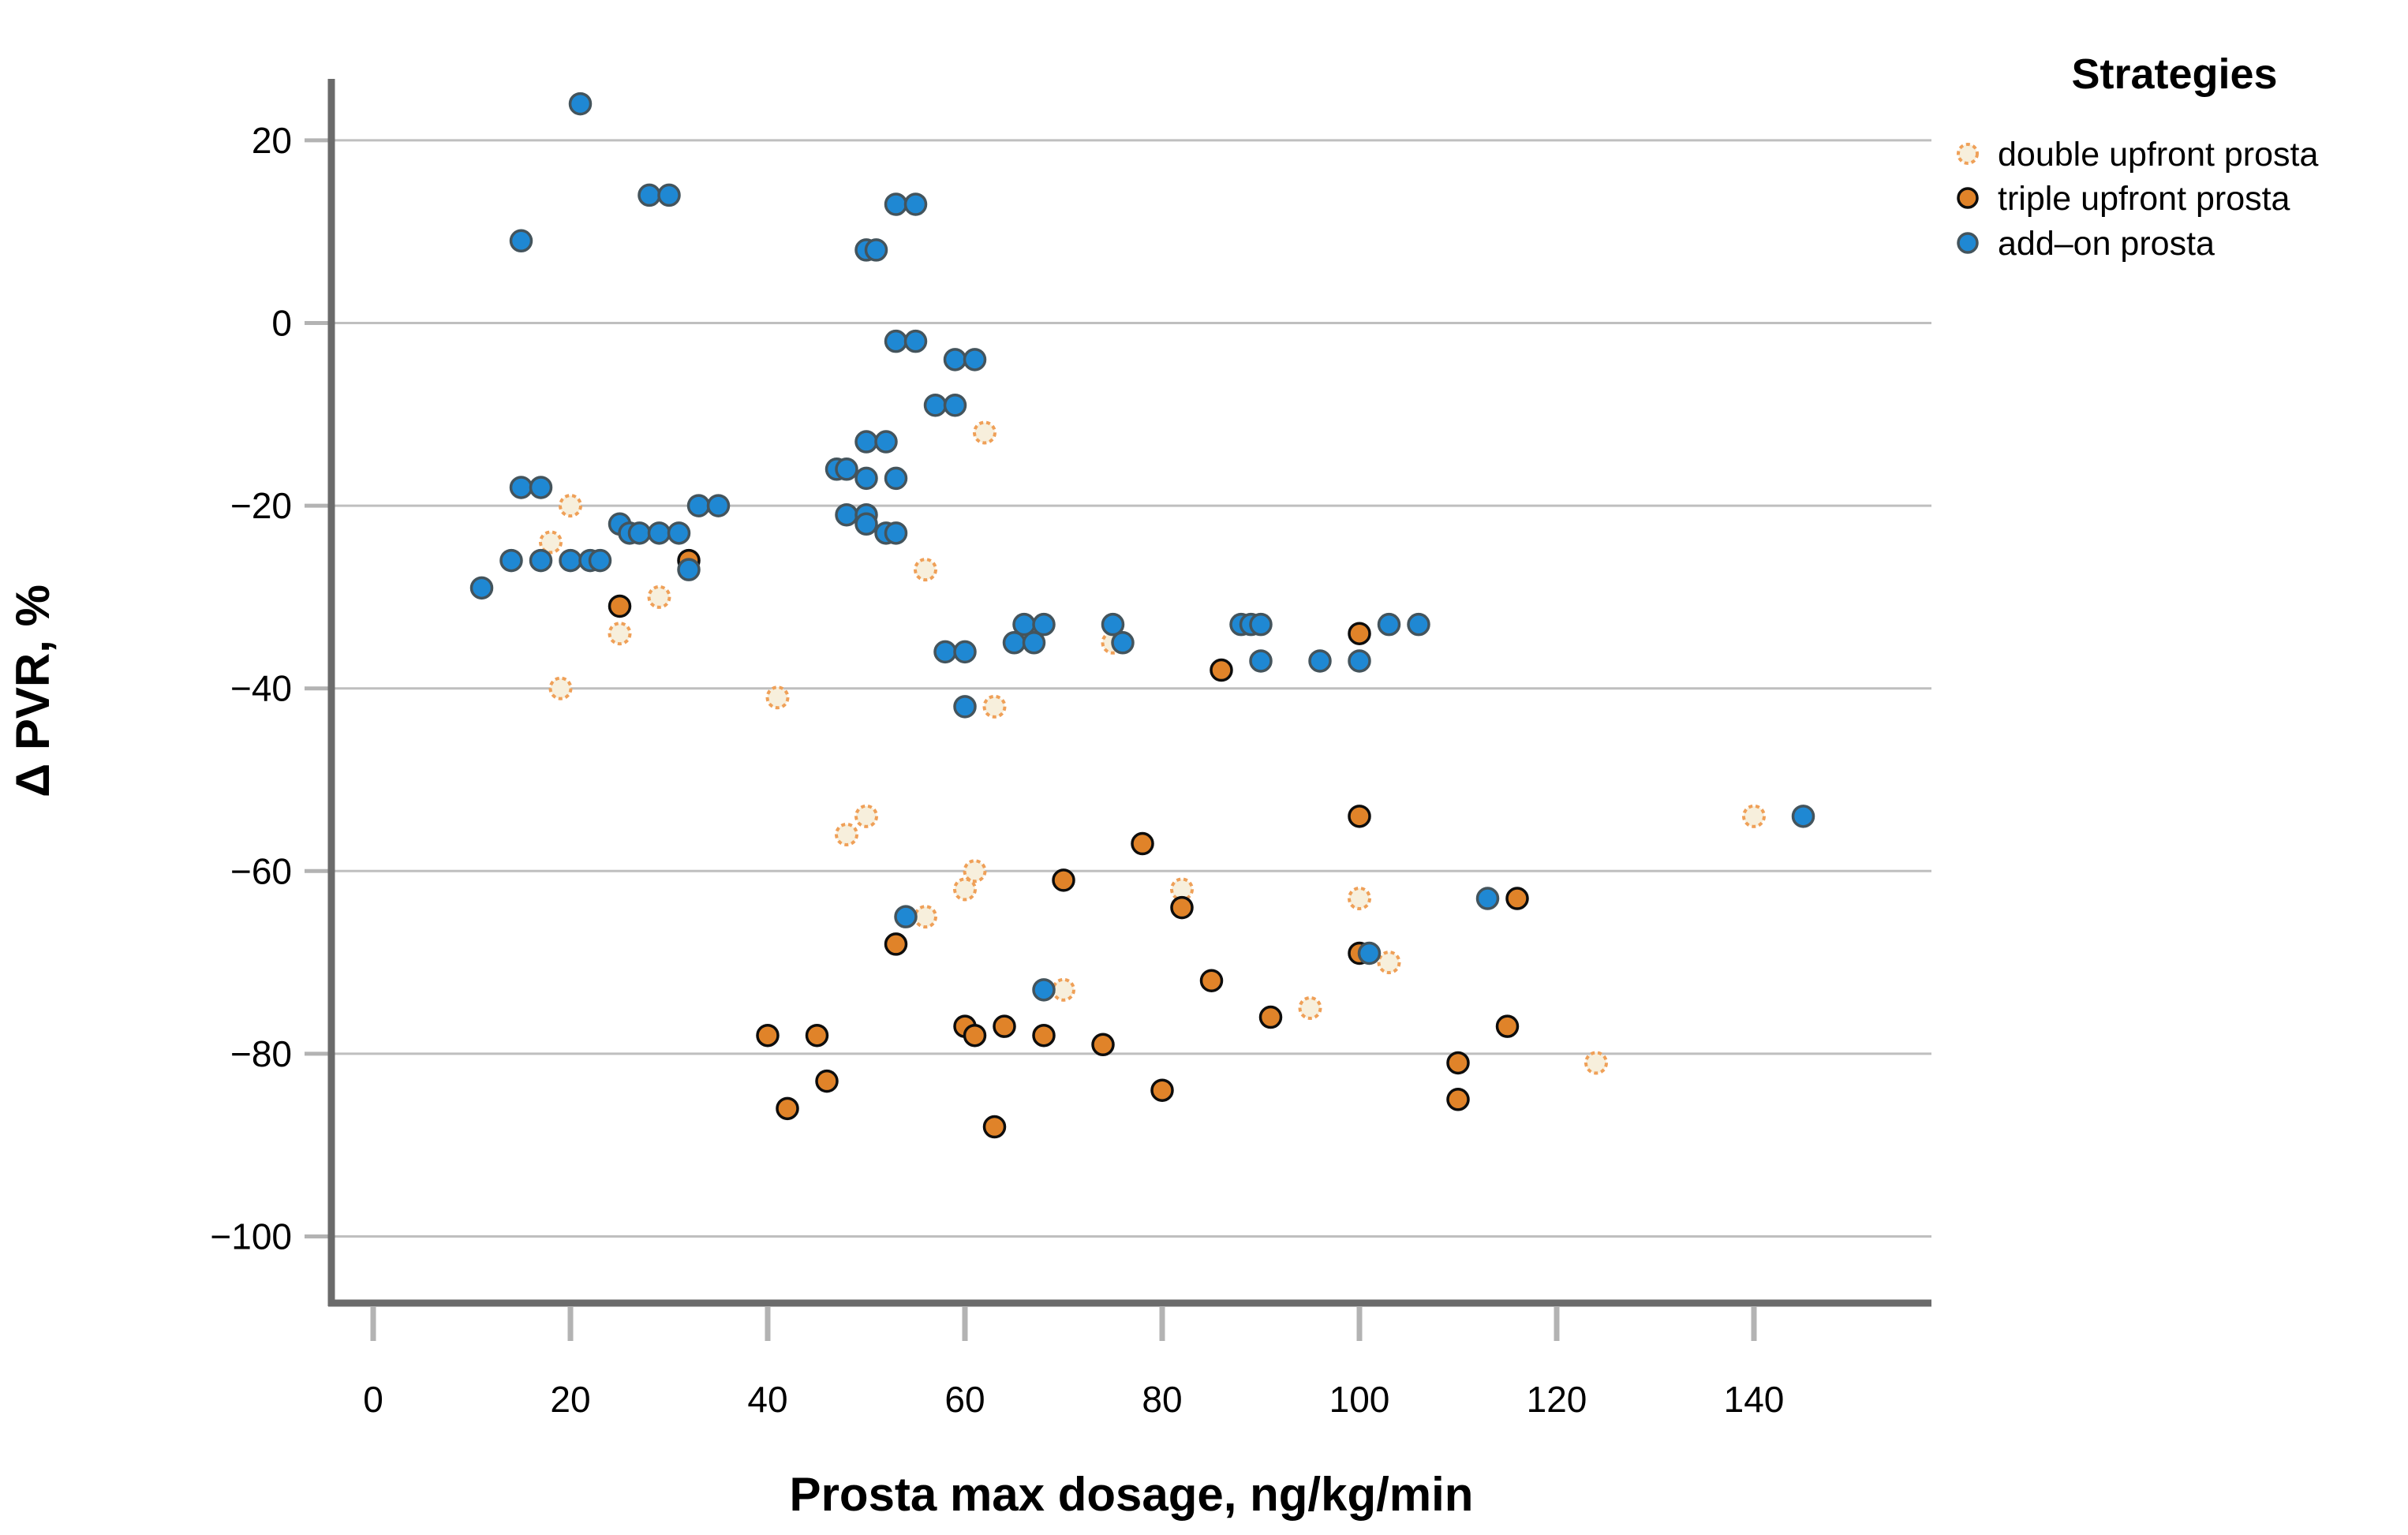 Image resolution: width=2408 pixels, height=1535 pixels. I want to click on x-tick-label: 120, so click(1557, 1399).